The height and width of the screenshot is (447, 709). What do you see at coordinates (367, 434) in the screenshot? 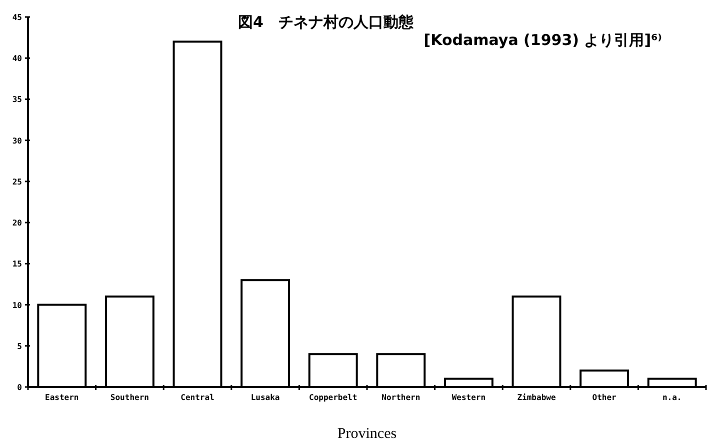
I see `x-axis-title: Provinces` at bounding box center [367, 434].